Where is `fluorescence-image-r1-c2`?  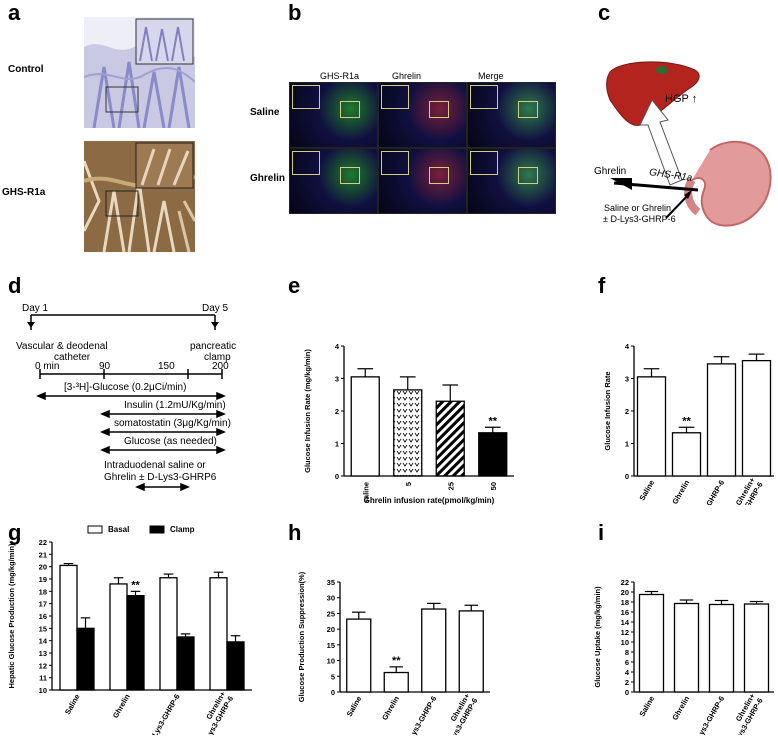 fluorescence-image-r1-c2 is located at coordinates (422, 115).